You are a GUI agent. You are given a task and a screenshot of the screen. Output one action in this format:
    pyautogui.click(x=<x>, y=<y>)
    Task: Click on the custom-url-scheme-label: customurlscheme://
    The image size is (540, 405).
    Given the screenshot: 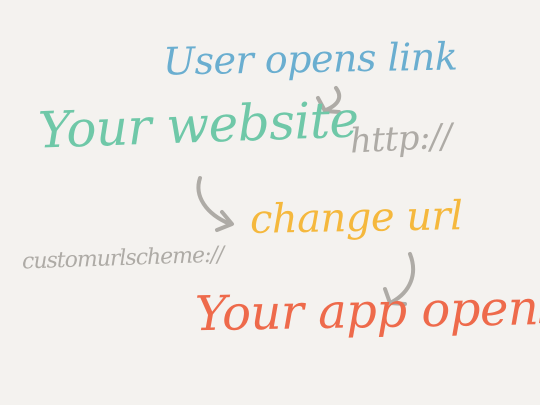 What is the action you would take?
    pyautogui.click(x=122, y=258)
    